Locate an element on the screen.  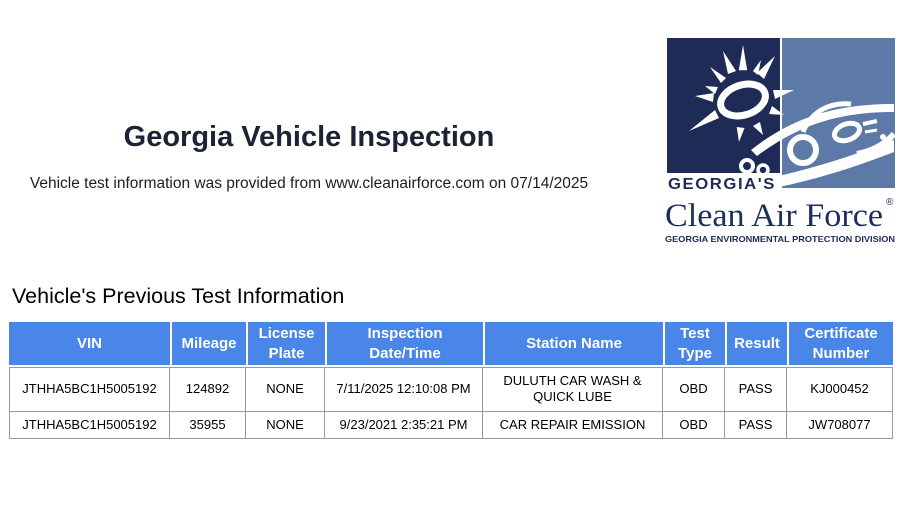
sunburst-icon is located at coordinates (741, 93).